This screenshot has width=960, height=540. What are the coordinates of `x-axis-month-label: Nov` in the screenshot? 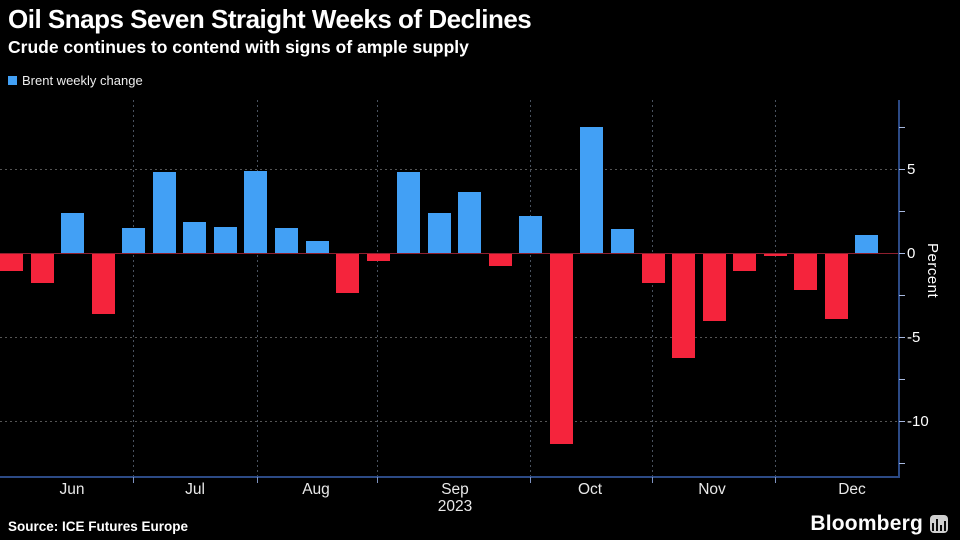 It's located at (712, 489).